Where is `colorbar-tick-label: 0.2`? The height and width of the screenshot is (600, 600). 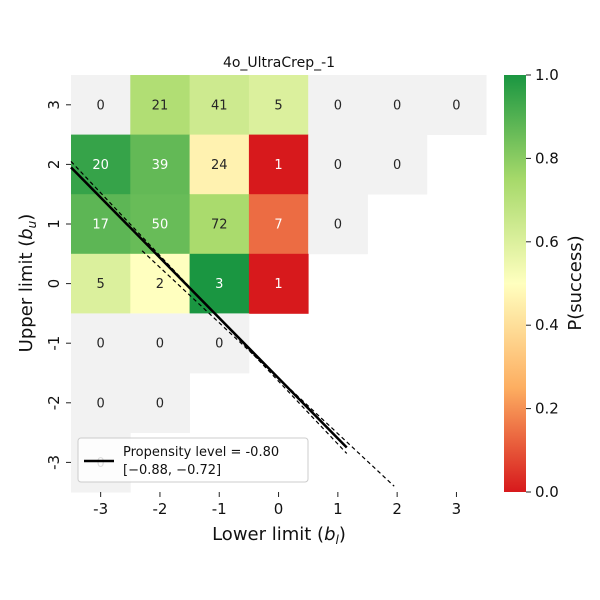
colorbar-tick-label: 0.2 is located at coordinates (547, 409).